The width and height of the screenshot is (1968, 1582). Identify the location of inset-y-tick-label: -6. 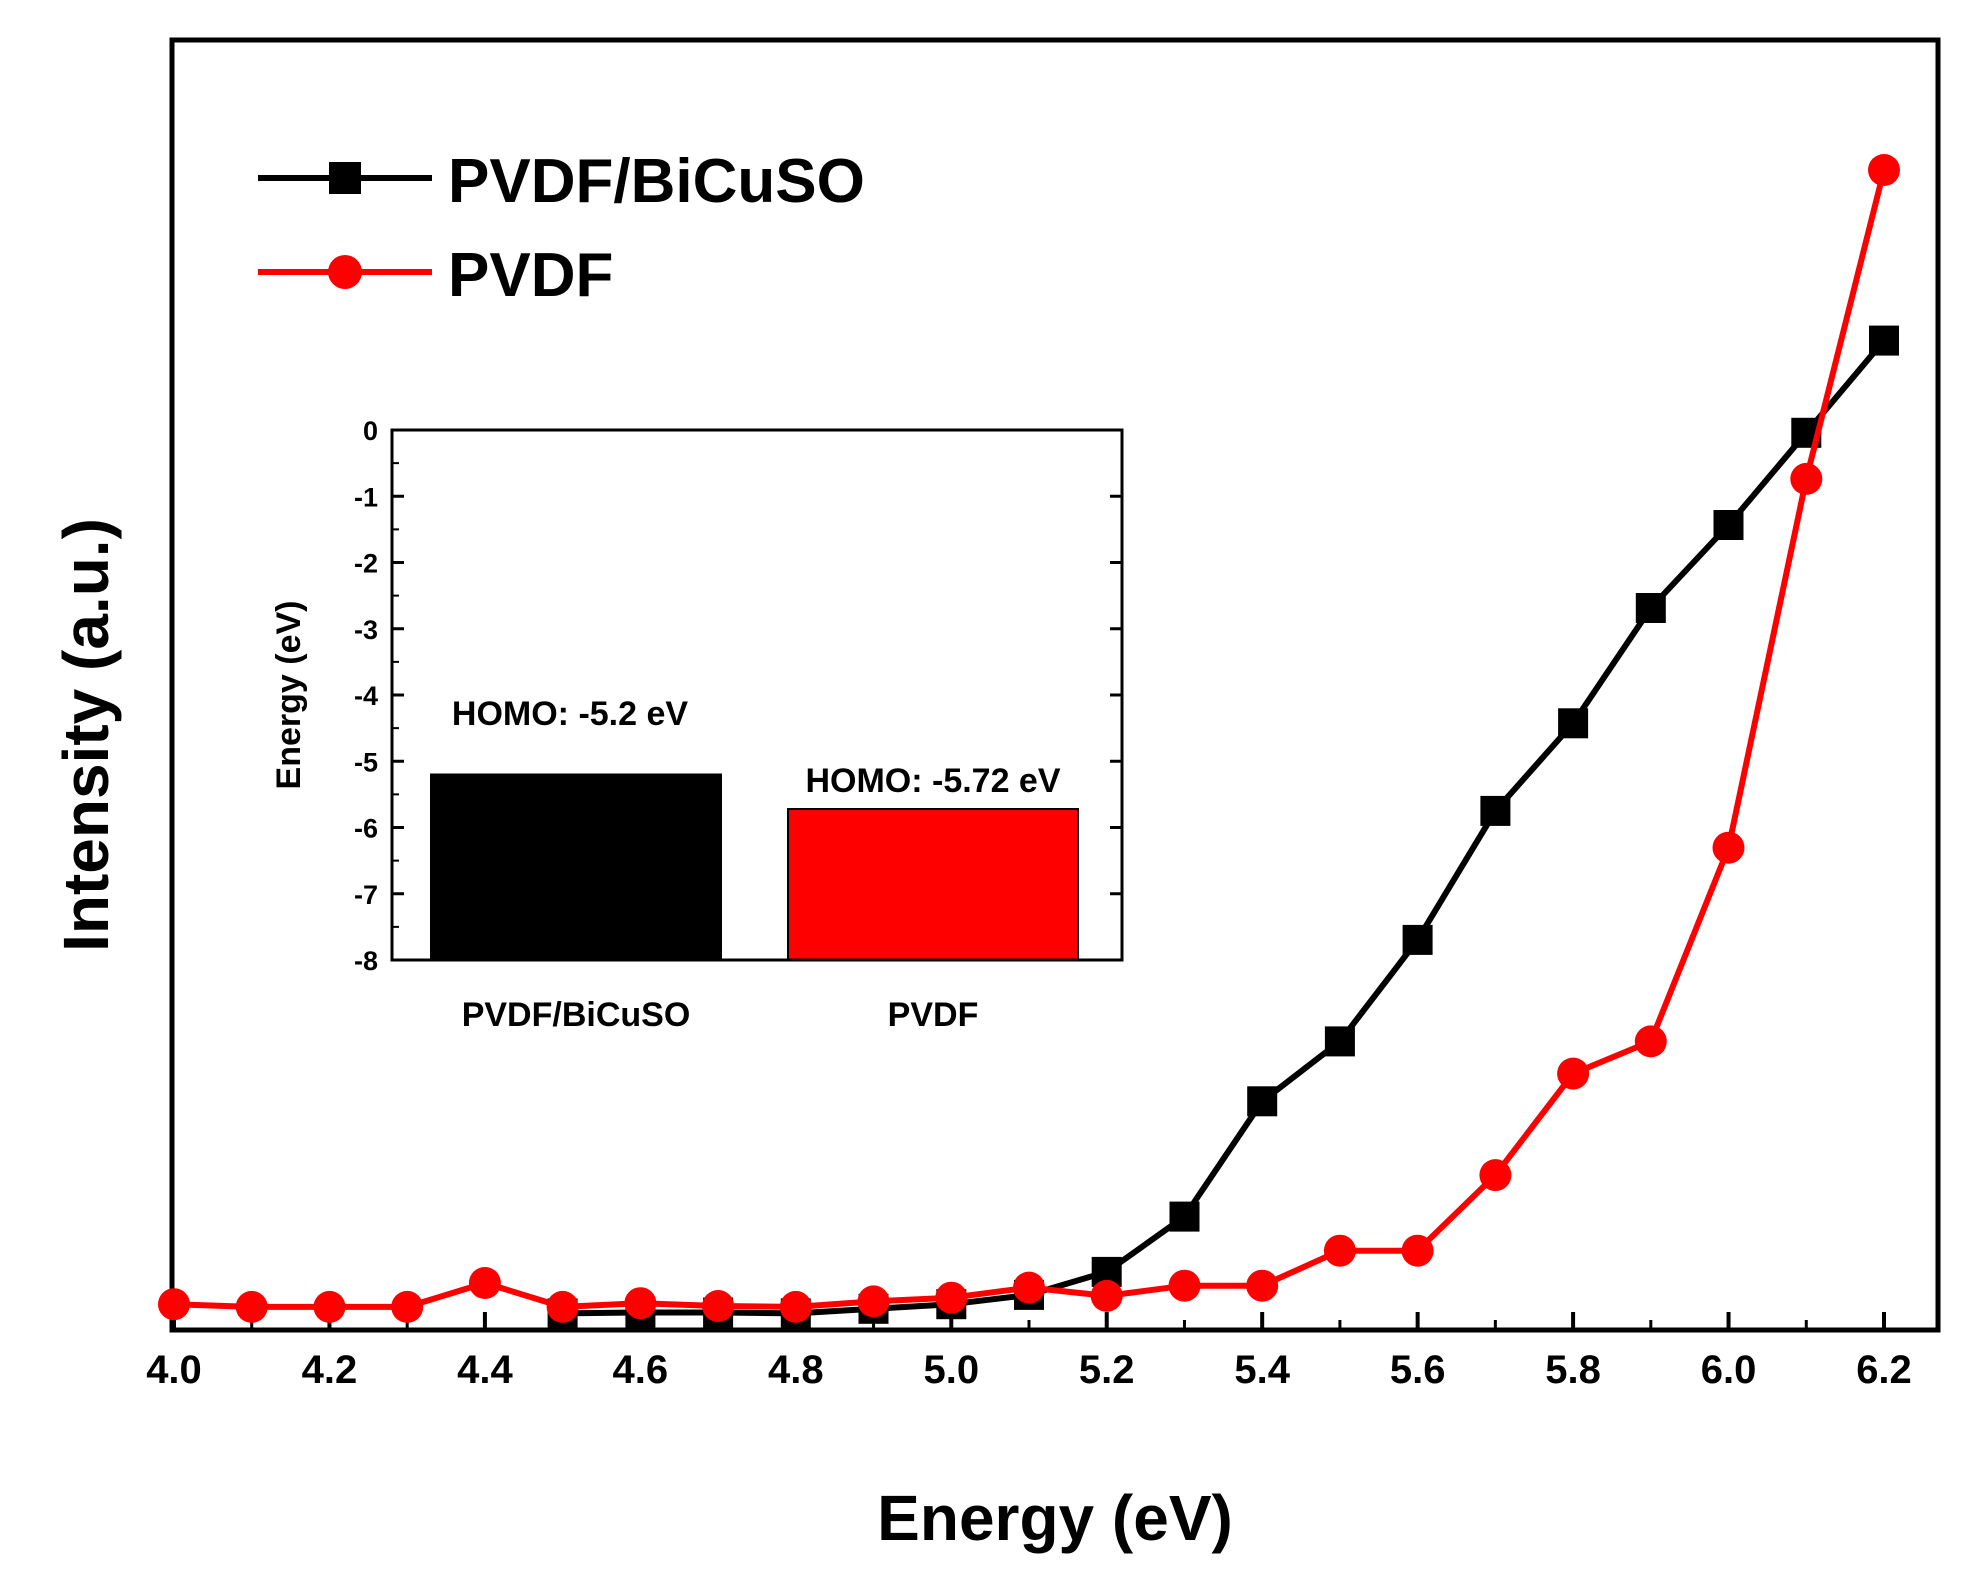
(366, 829).